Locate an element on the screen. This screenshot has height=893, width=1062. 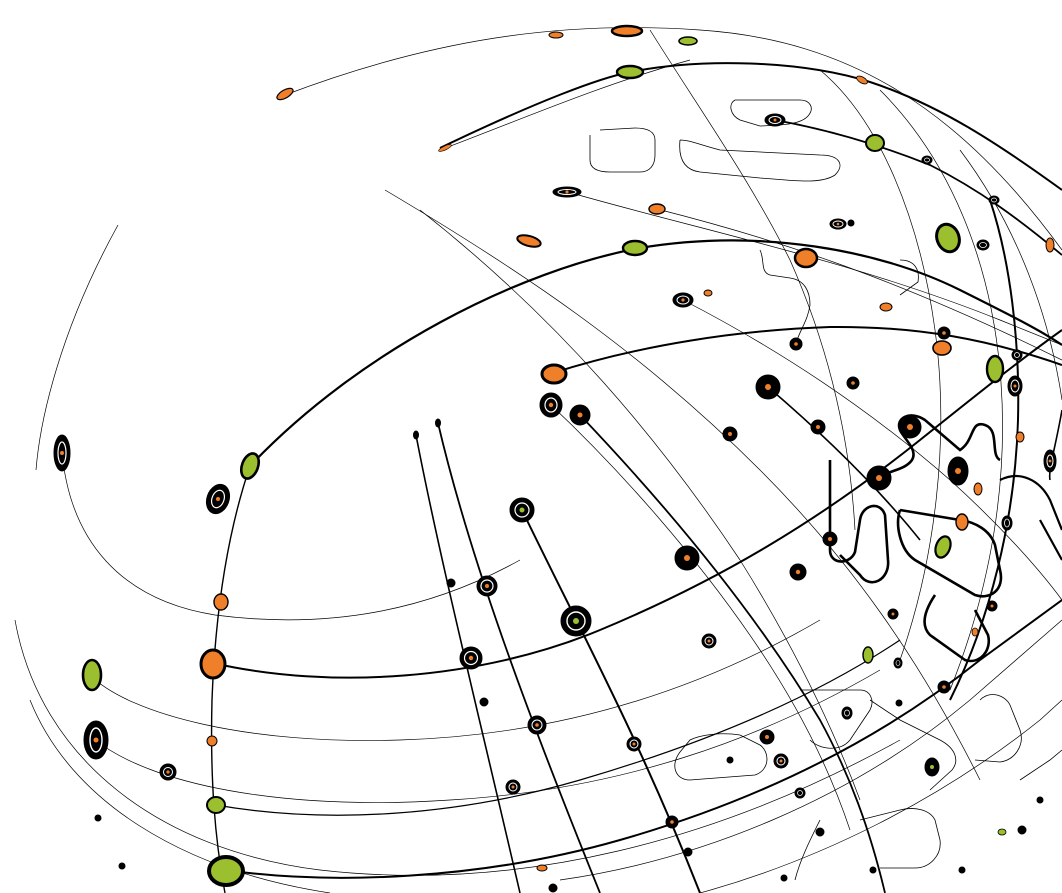
outer-globe-arc is located at coordinates (77, 347).